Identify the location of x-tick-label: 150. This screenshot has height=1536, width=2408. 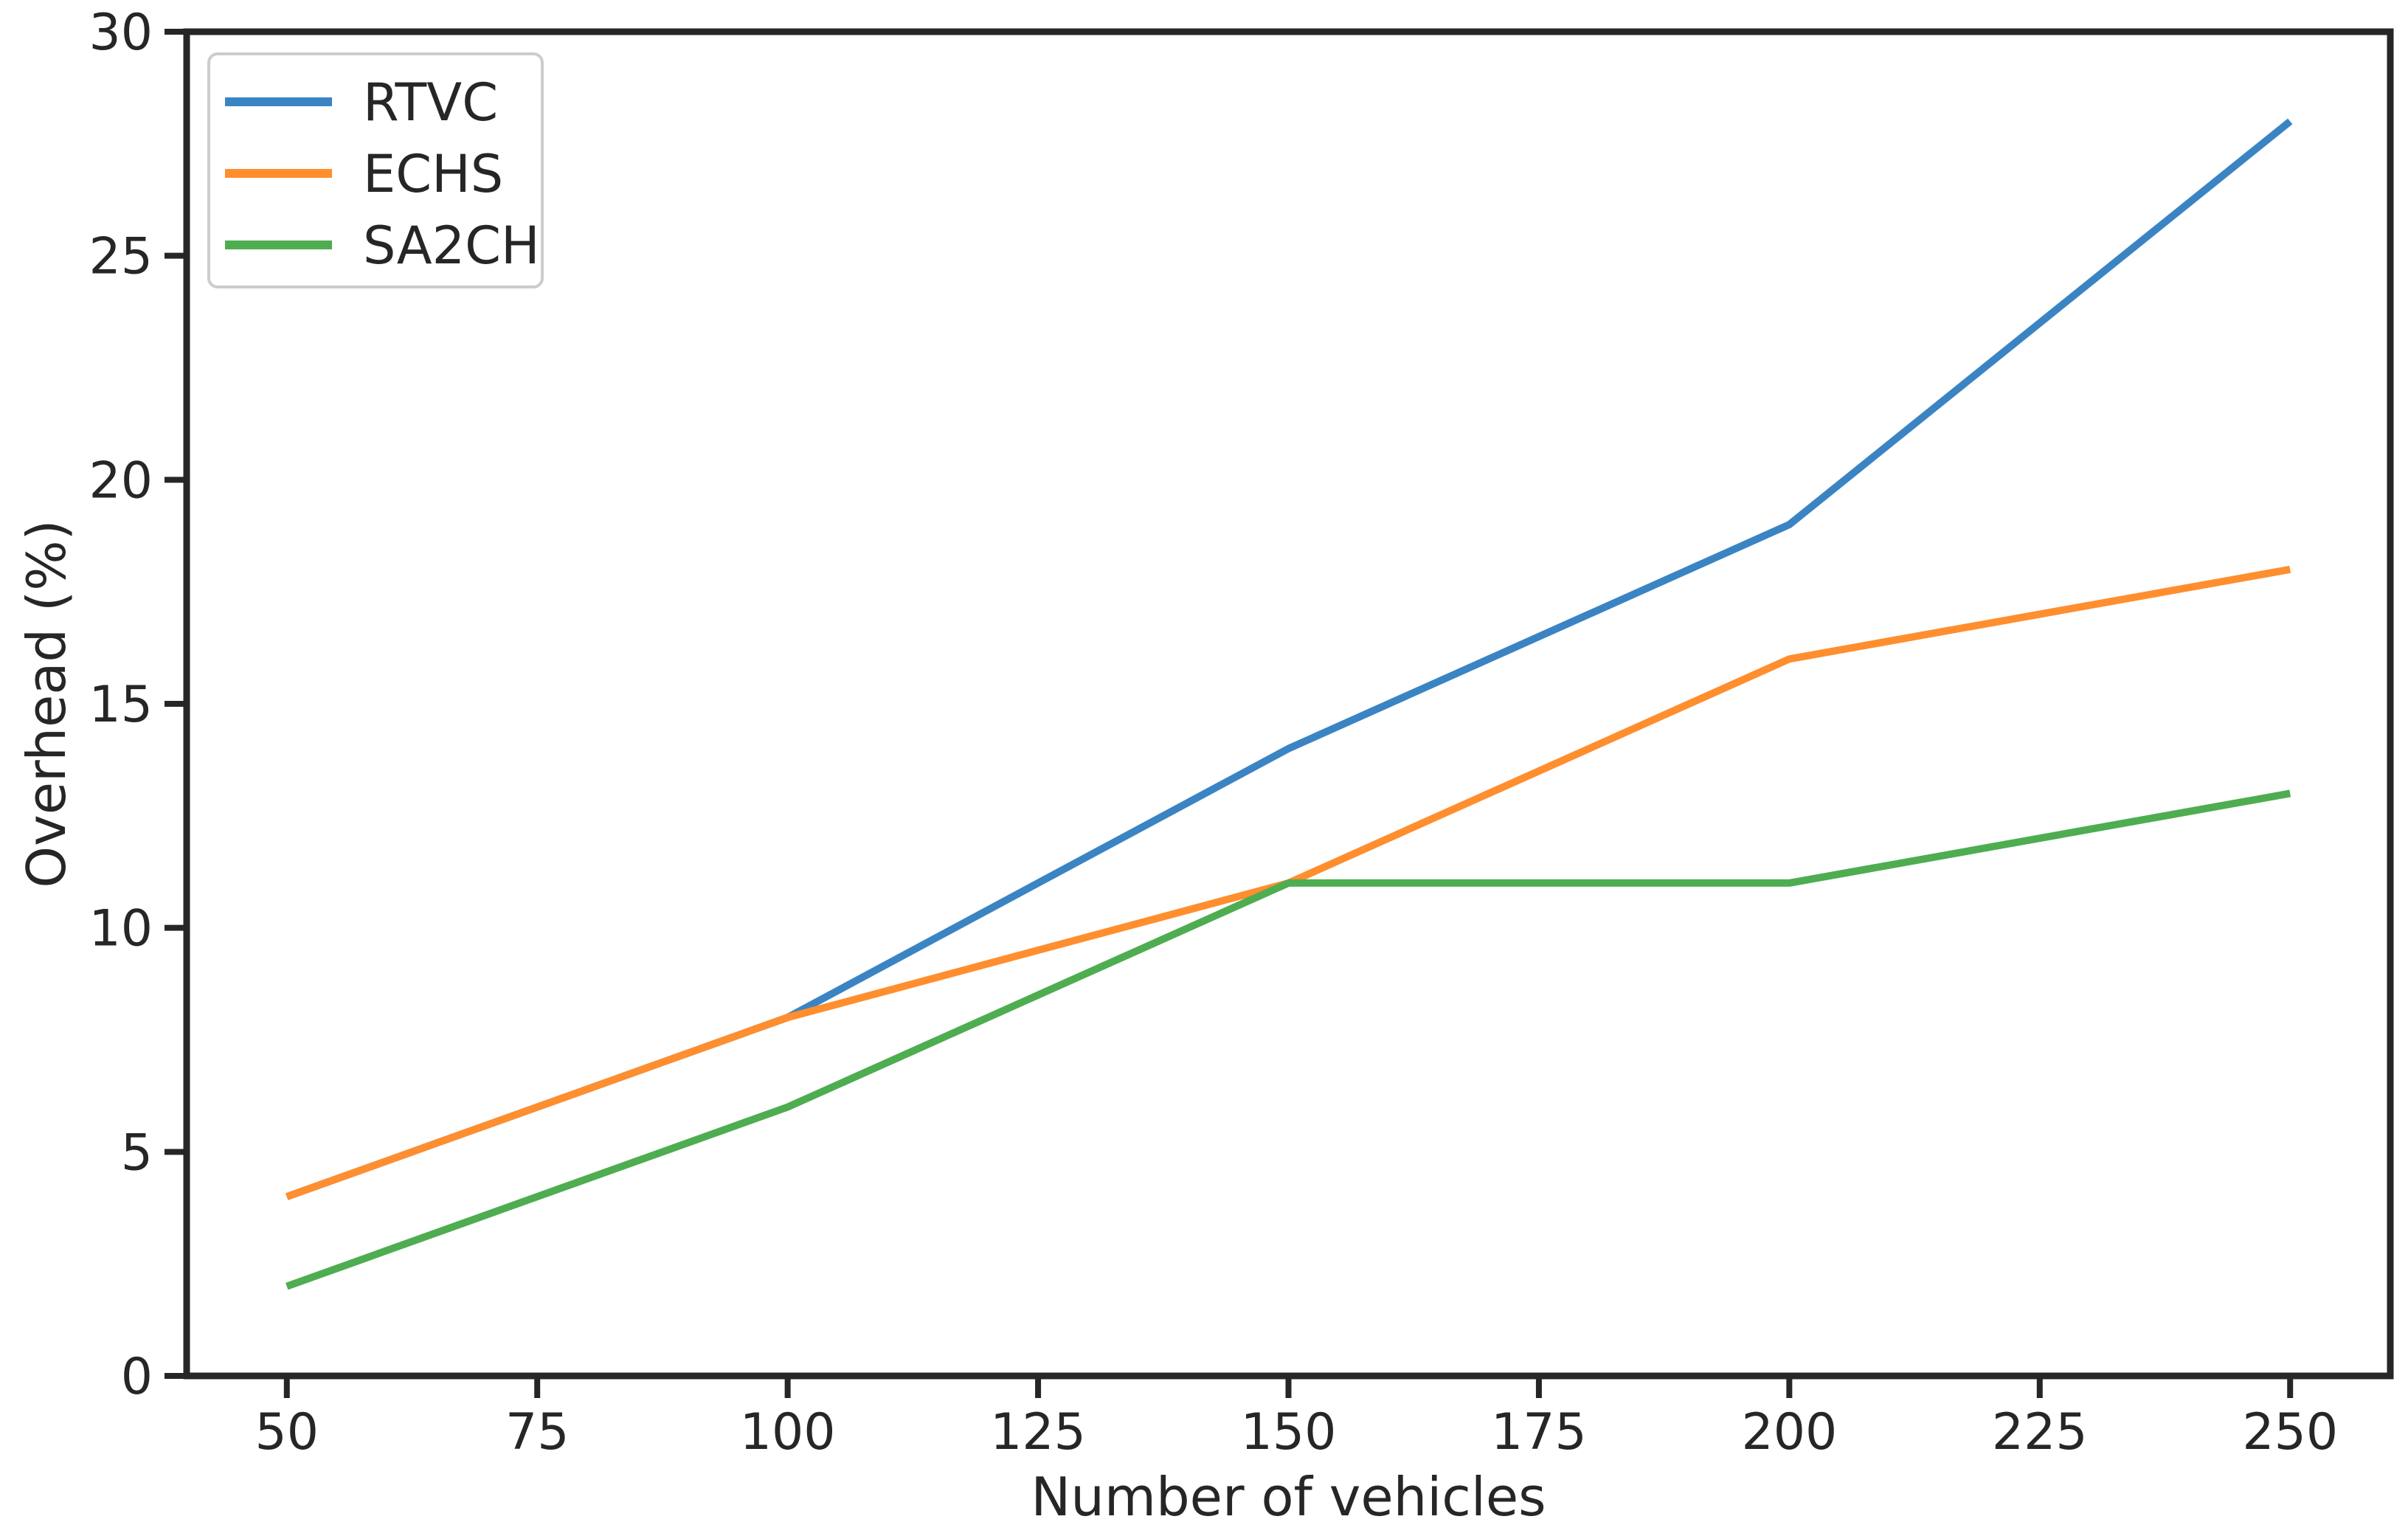
(1289, 1432).